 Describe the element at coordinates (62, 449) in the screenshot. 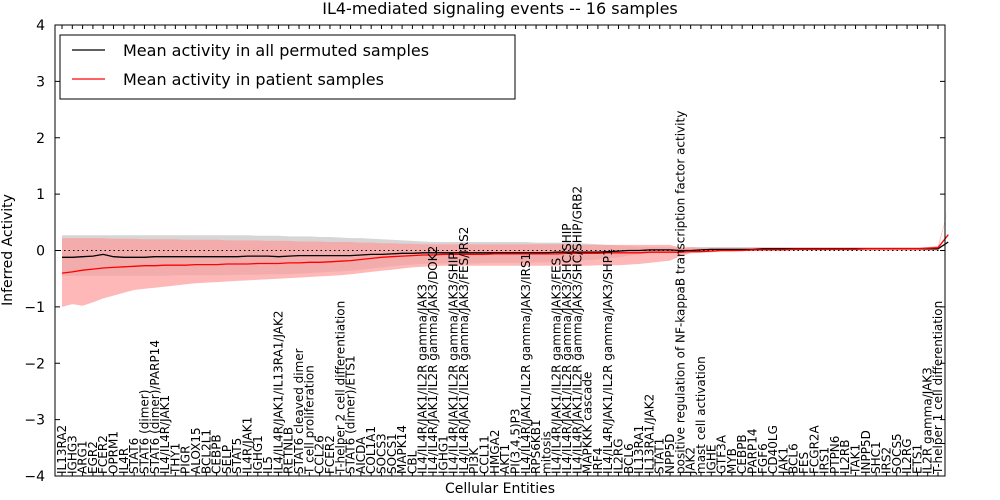

I see `x-tick-label: IL13RA2` at that location.